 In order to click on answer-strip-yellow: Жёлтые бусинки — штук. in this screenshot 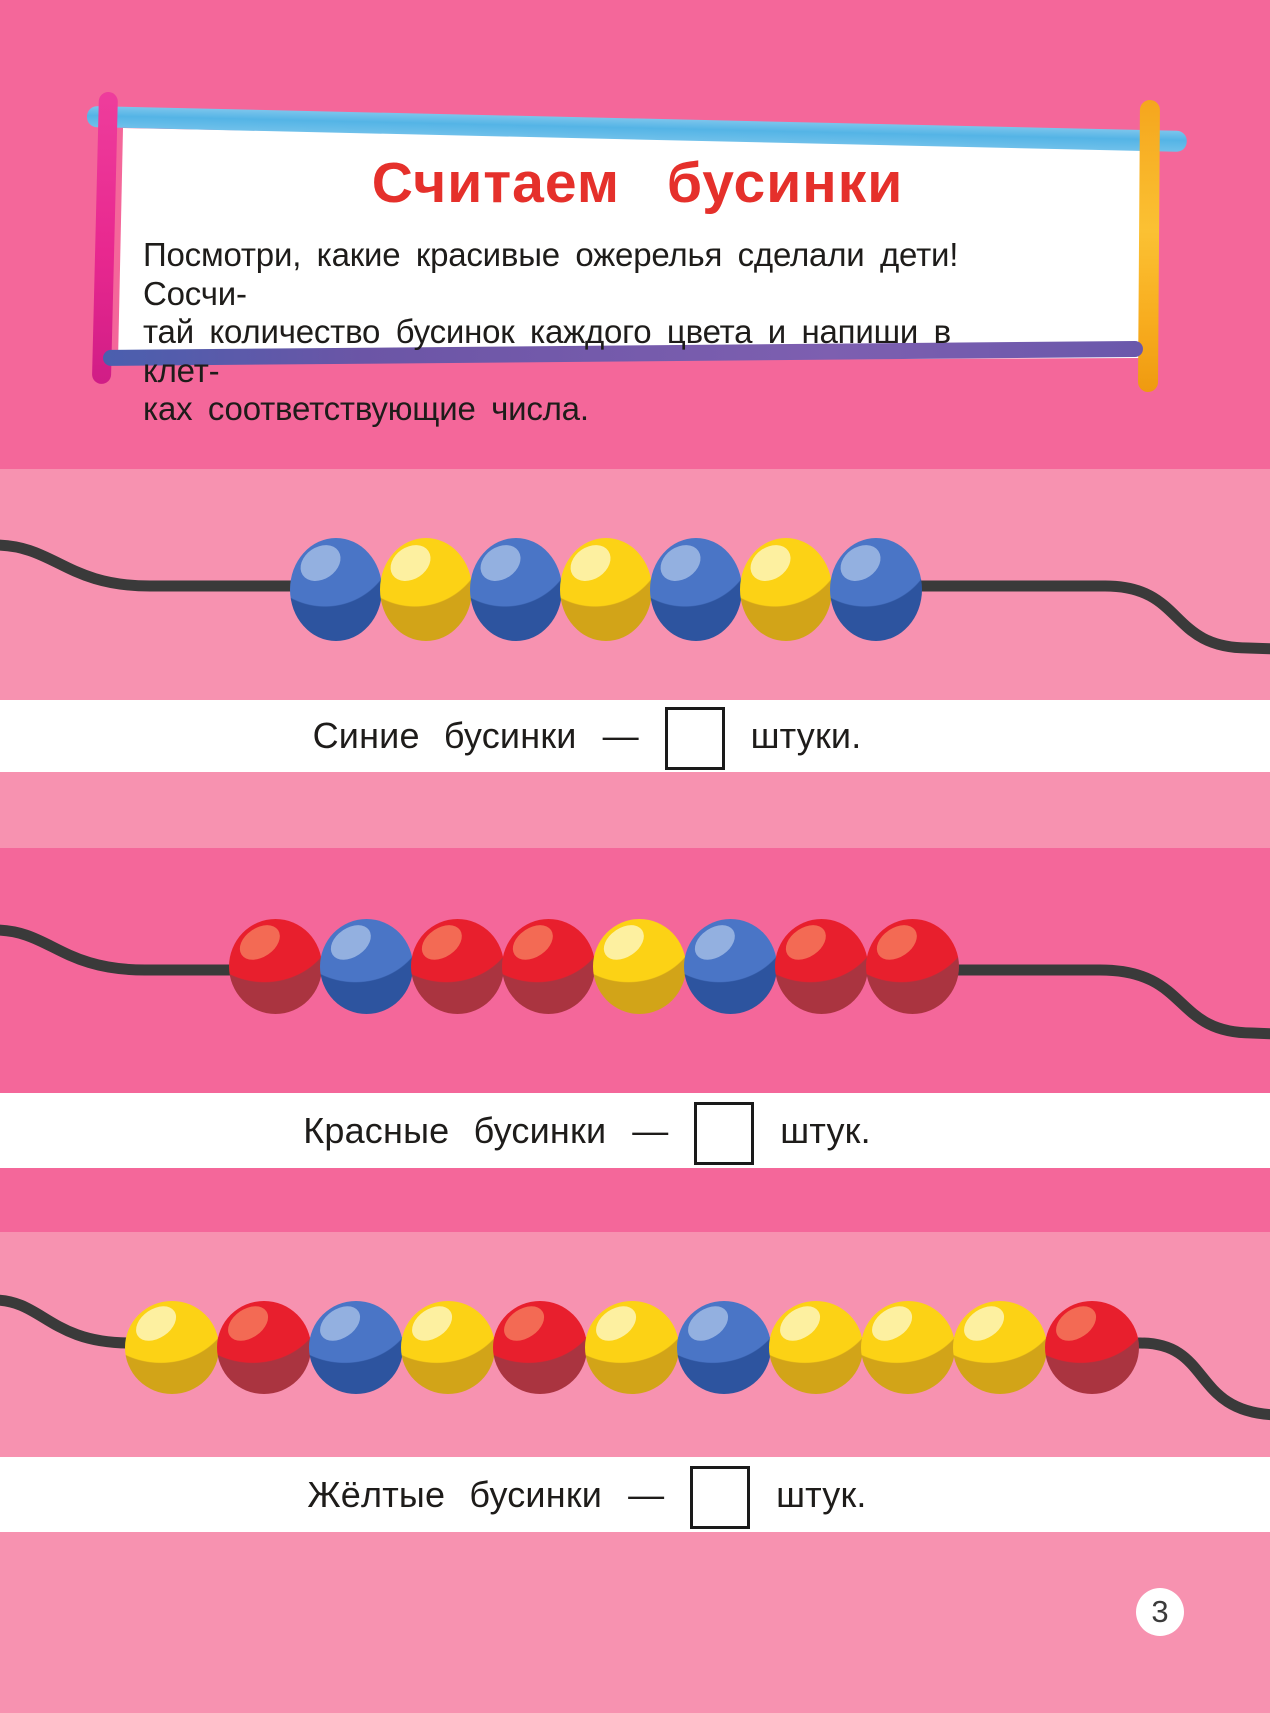, I will do `click(635, 1494)`.